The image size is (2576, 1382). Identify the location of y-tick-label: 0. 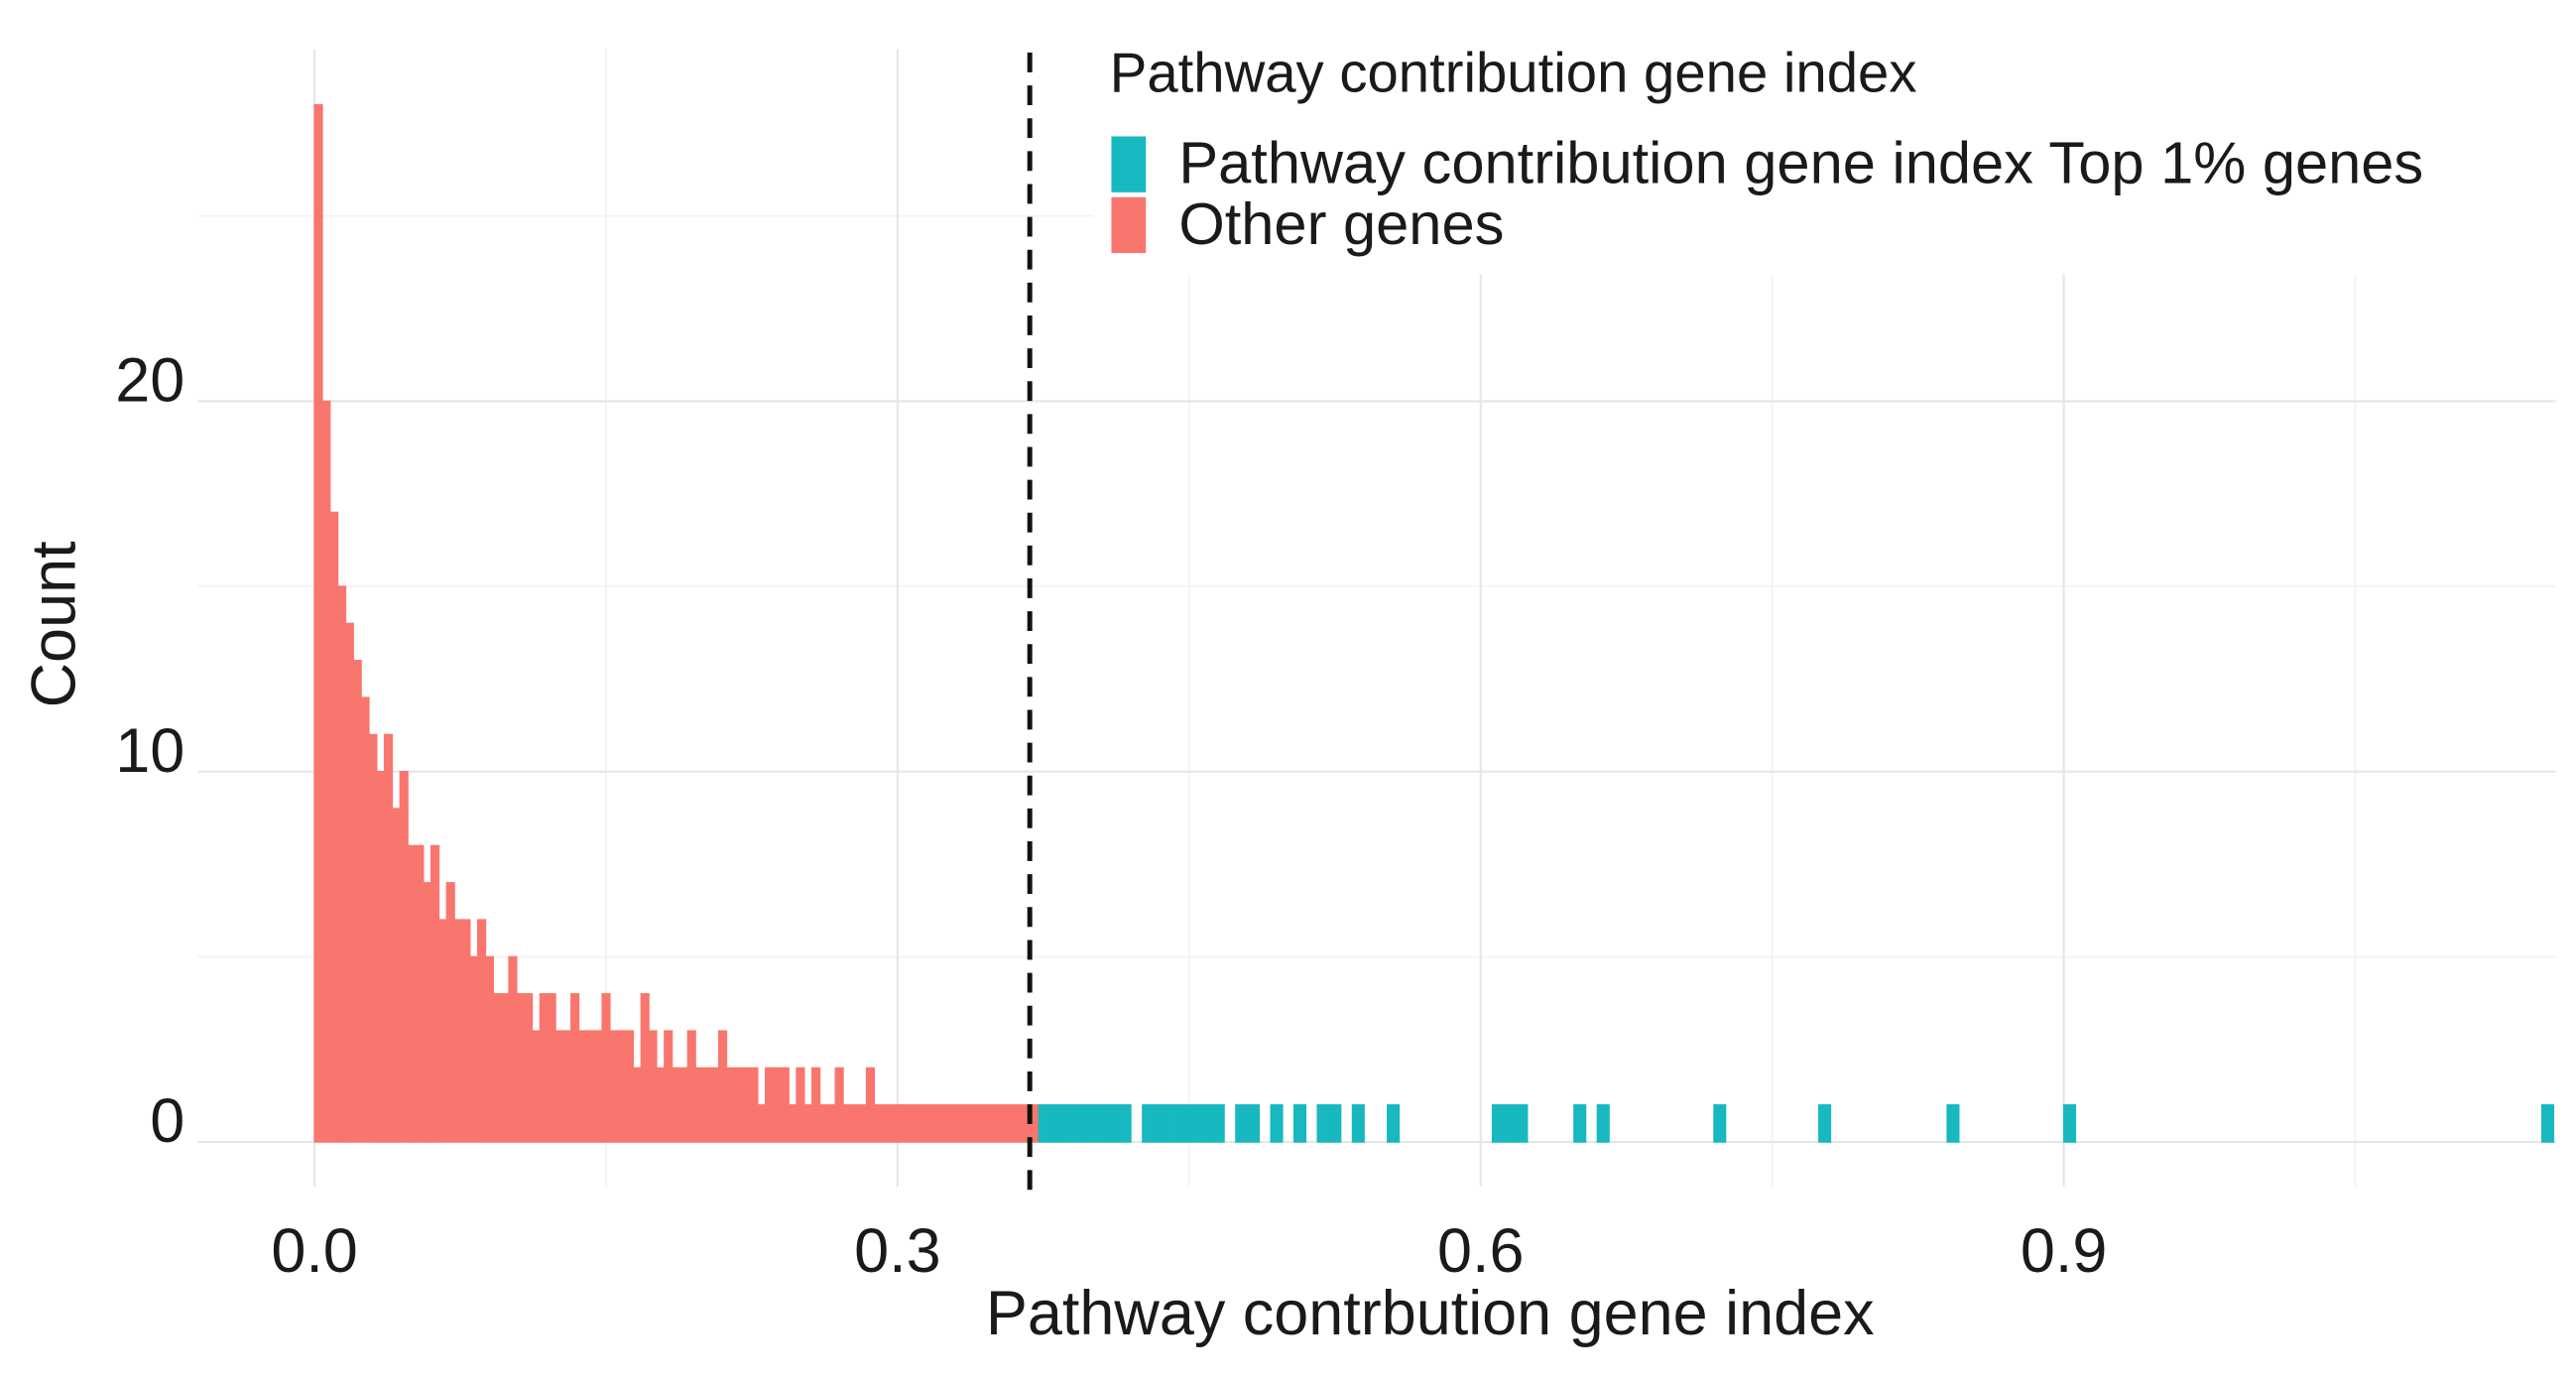
(167, 1121).